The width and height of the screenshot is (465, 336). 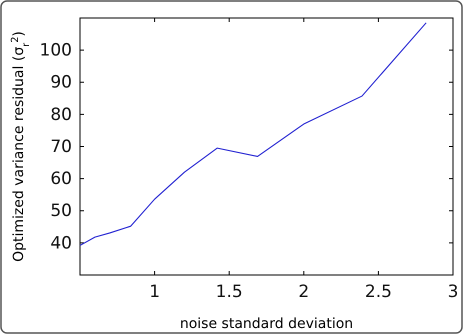 I want to click on x-tick-label: 3, so click(x=453, y=292).